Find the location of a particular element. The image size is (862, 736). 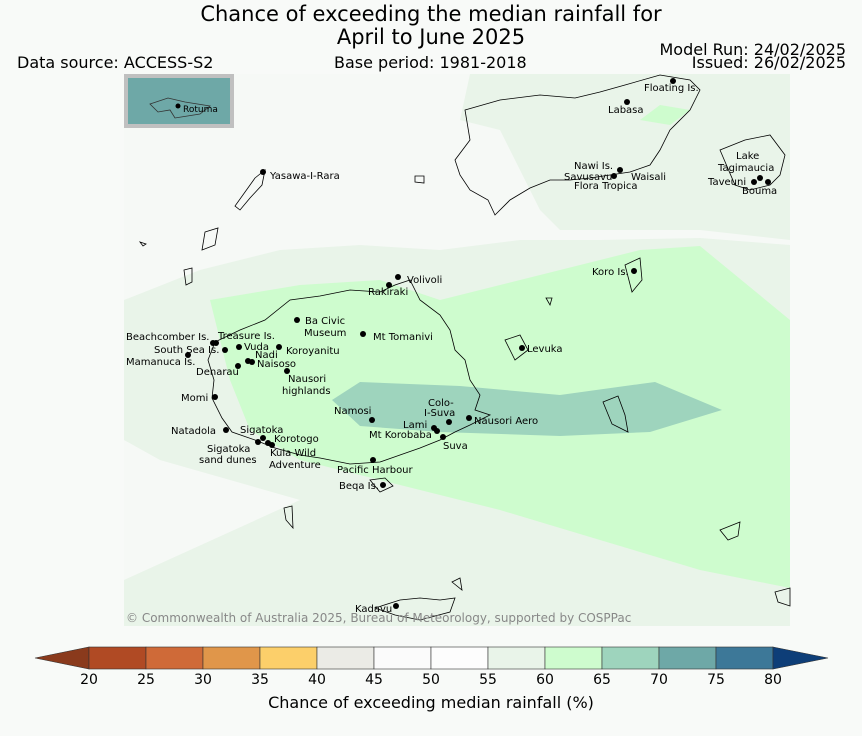

label-levuka: Levuka is located at coordinates (545, 349).